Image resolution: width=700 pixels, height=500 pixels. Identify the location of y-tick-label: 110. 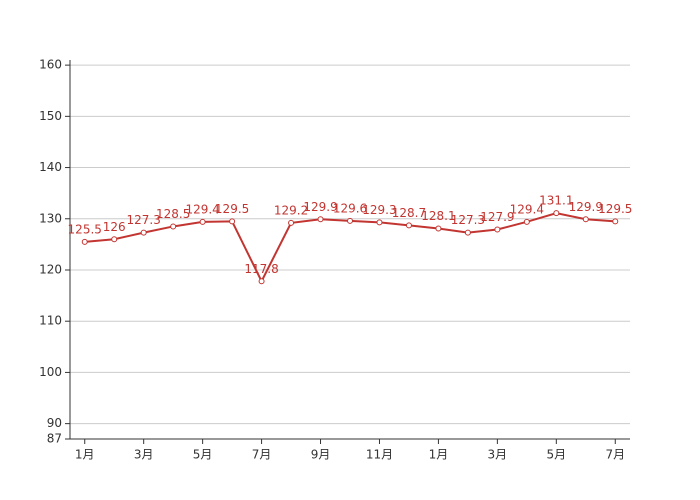
(50, 321).